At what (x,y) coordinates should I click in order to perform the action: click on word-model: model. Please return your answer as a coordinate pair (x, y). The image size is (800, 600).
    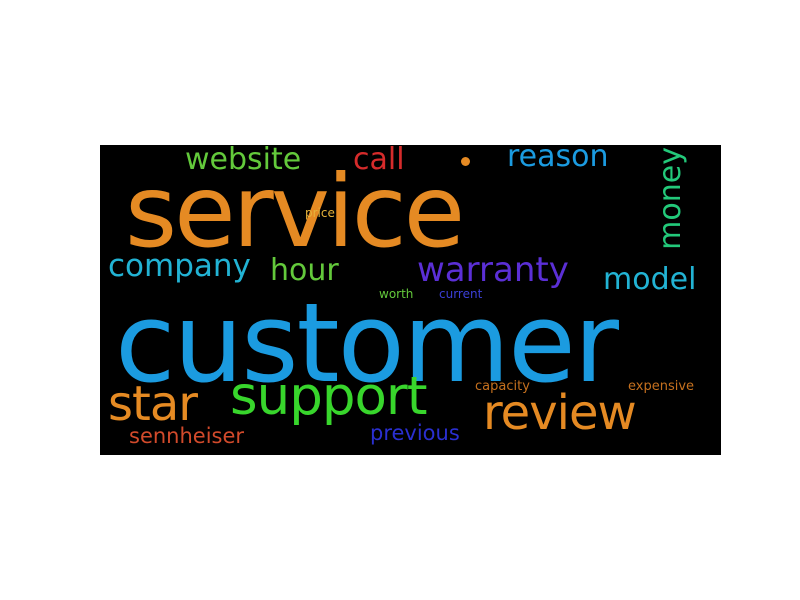
    Looking at the image, I should click on (650, 279).